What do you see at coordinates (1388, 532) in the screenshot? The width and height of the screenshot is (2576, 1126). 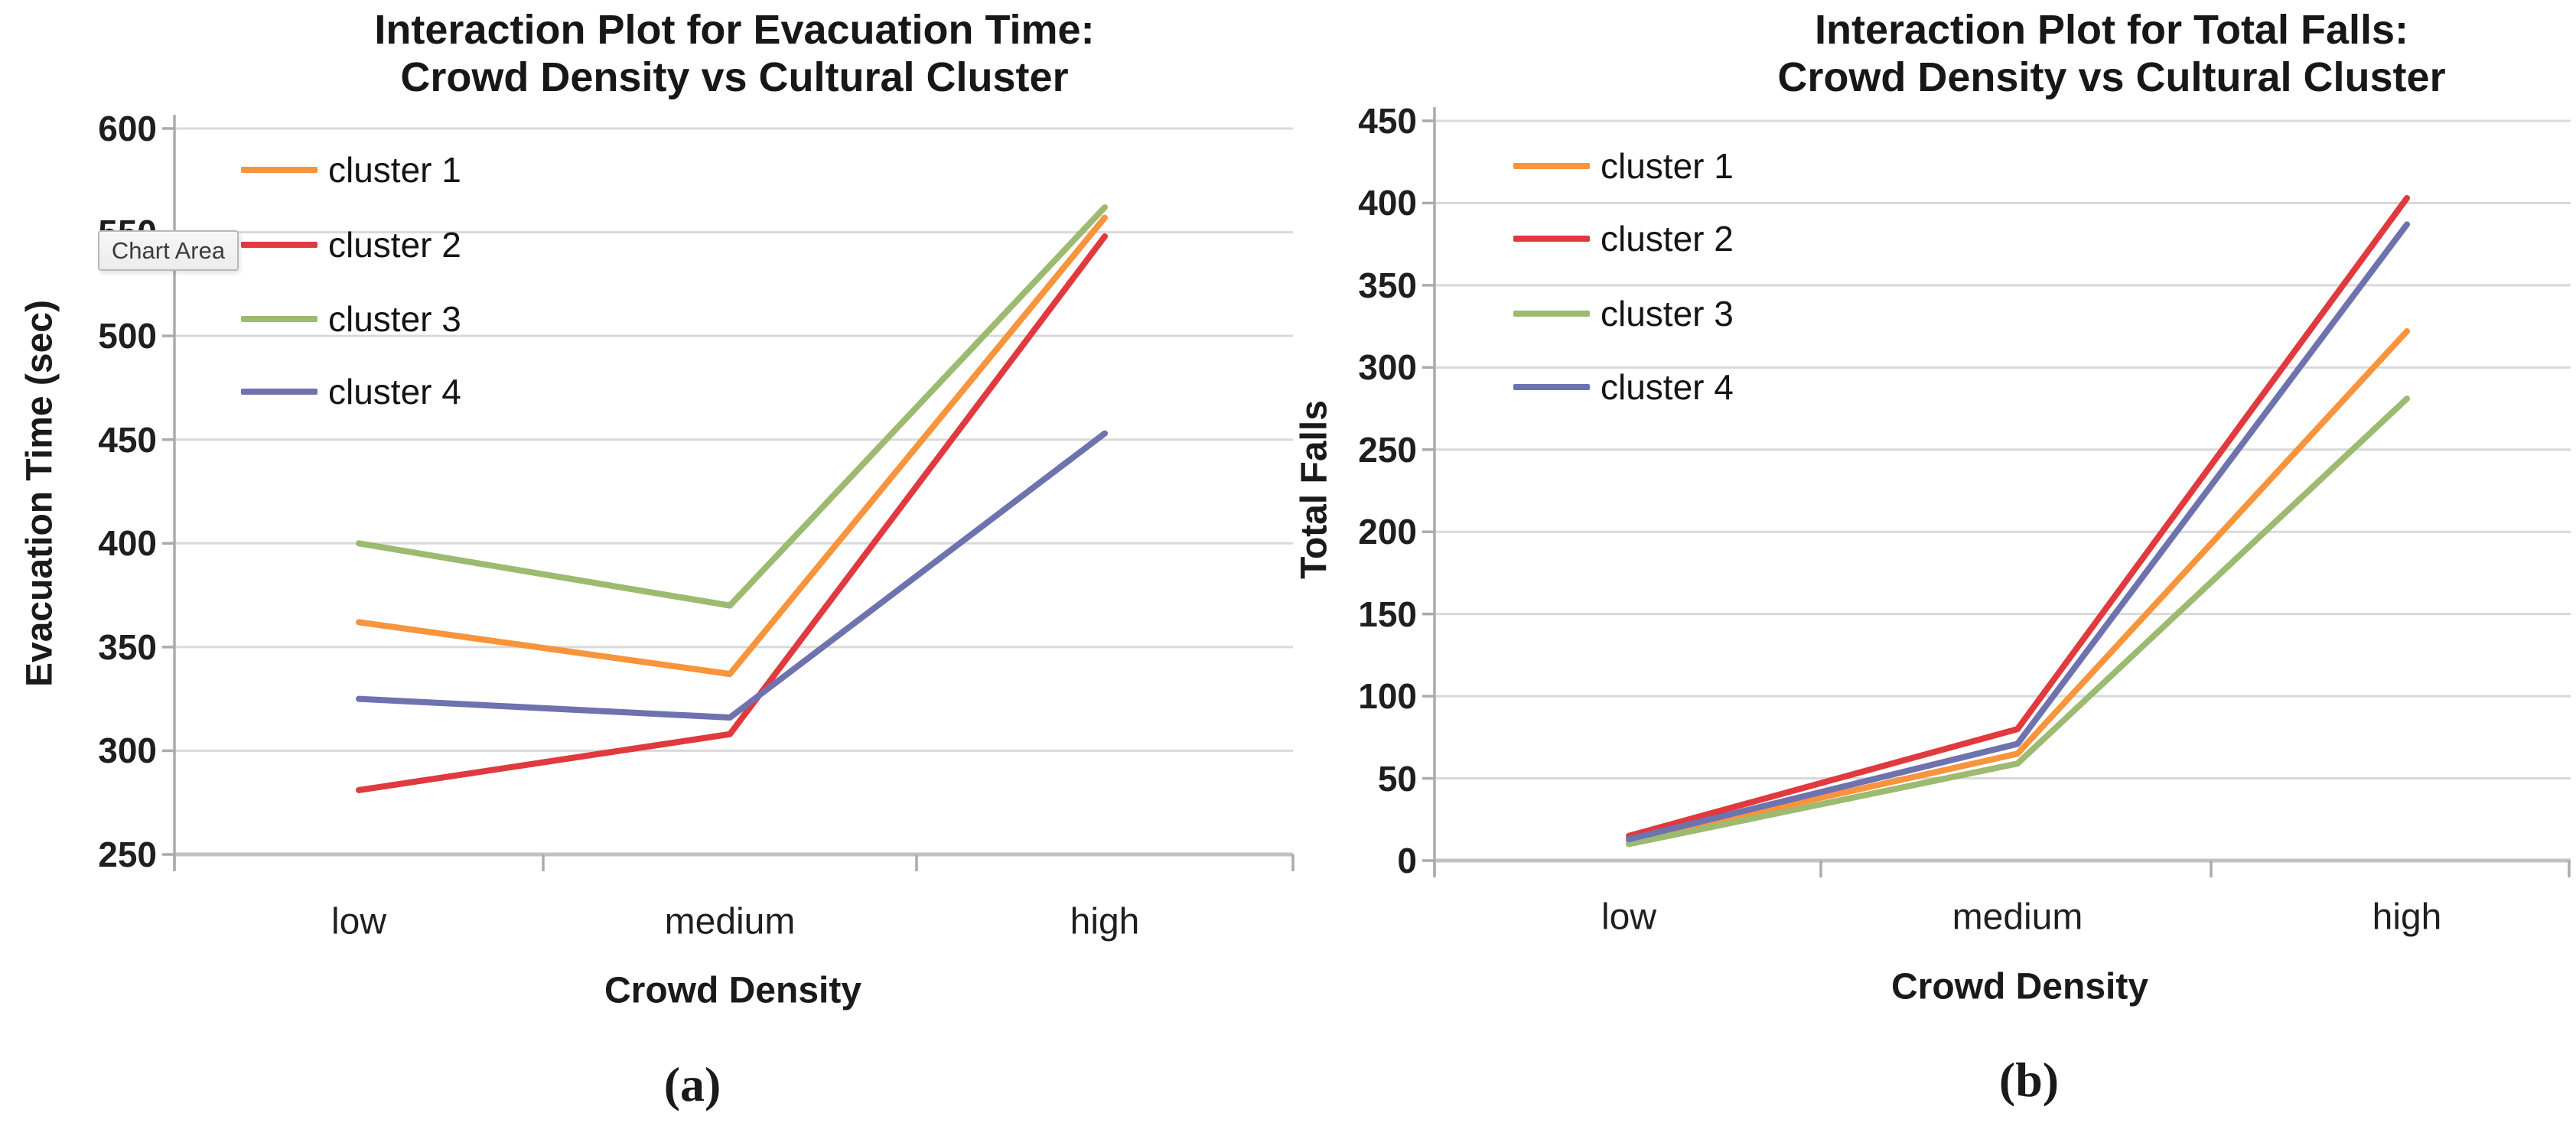 I see `ytick-200: 200` at bounding box center [1388, 532].